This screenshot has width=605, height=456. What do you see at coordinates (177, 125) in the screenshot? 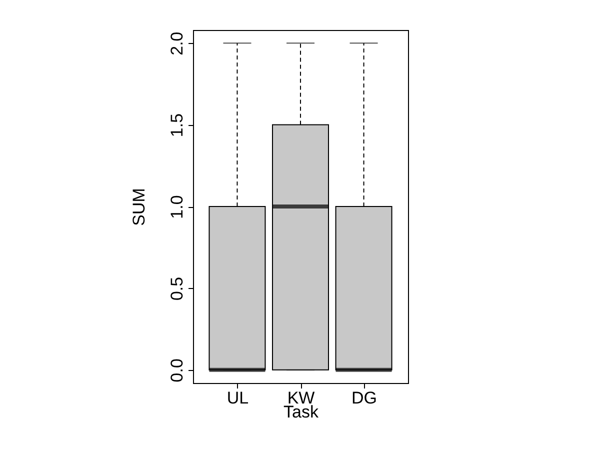
I see `y-tick-label: 1.5` at bounding box center [177, 125].